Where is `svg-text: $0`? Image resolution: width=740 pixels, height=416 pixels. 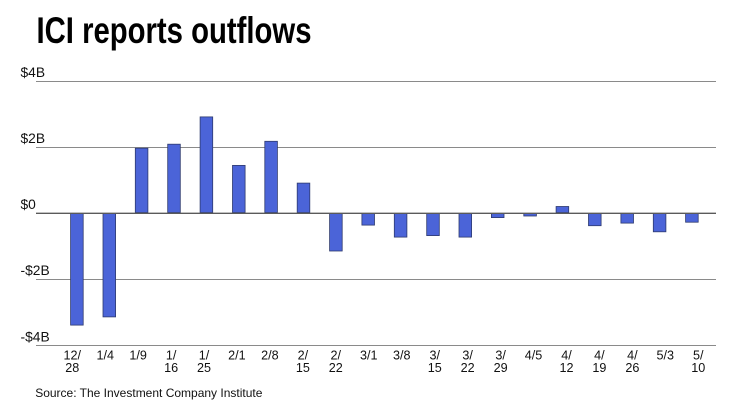
svg-text: $0 is located at coordinates (29, 204).